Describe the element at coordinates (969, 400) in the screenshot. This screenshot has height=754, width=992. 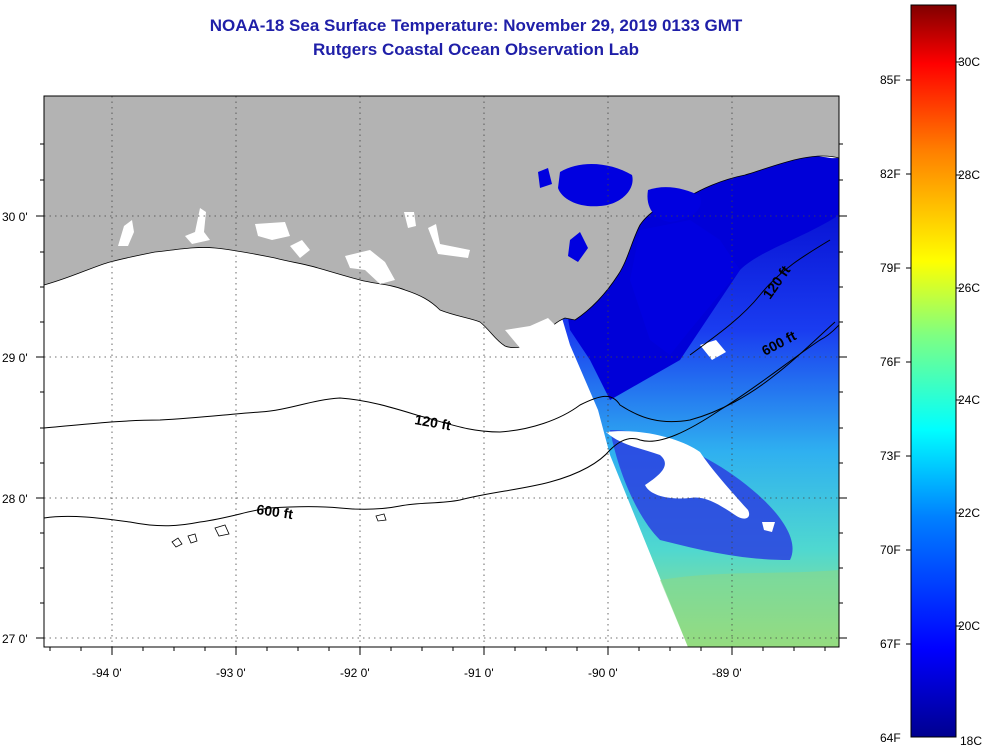
I see `cb-c-24: 24C` at that location.